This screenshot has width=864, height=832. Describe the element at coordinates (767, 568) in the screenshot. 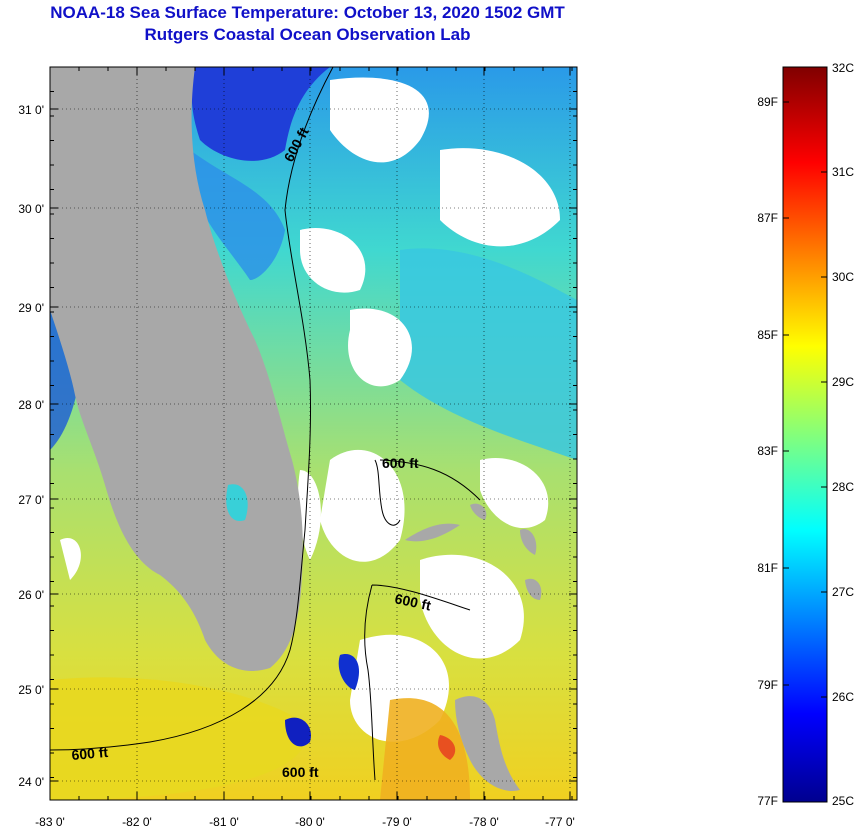

I see `fahrenheit-label: 81F` at that location.